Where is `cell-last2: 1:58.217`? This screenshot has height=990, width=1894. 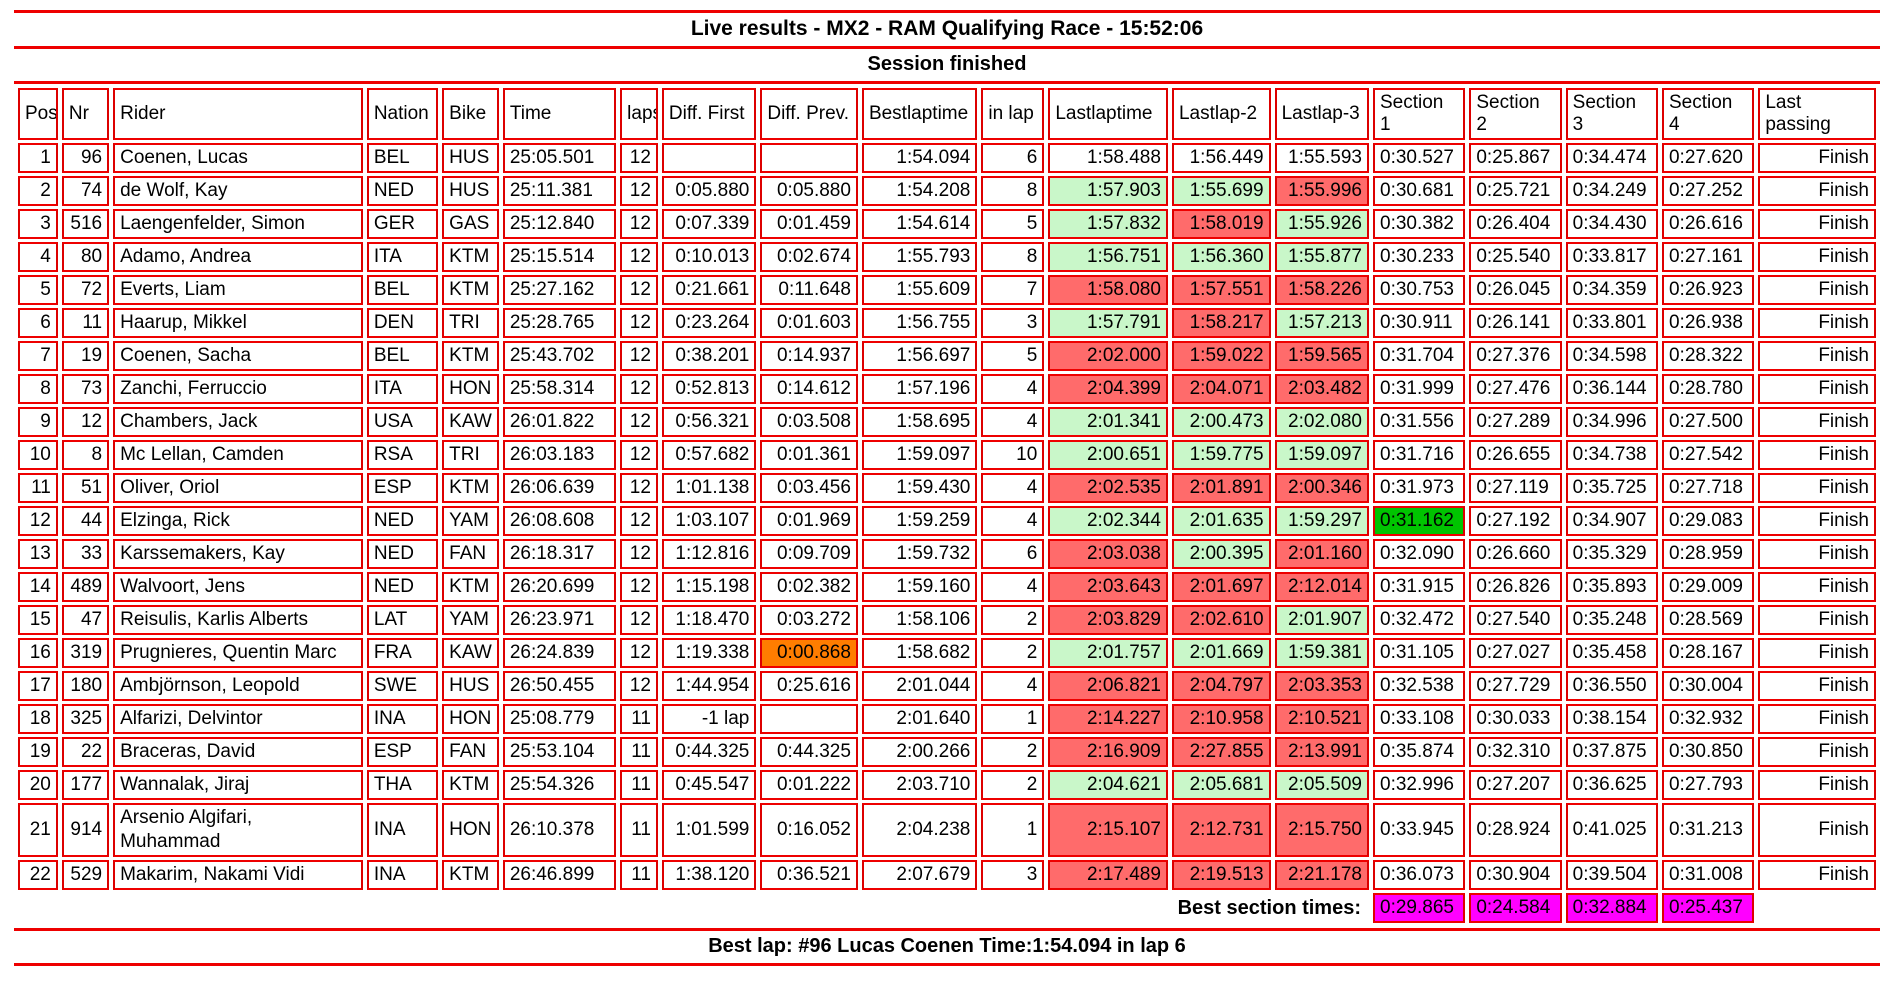
cell-last2: 1:58.217 is located at coordinates (1221, 323).